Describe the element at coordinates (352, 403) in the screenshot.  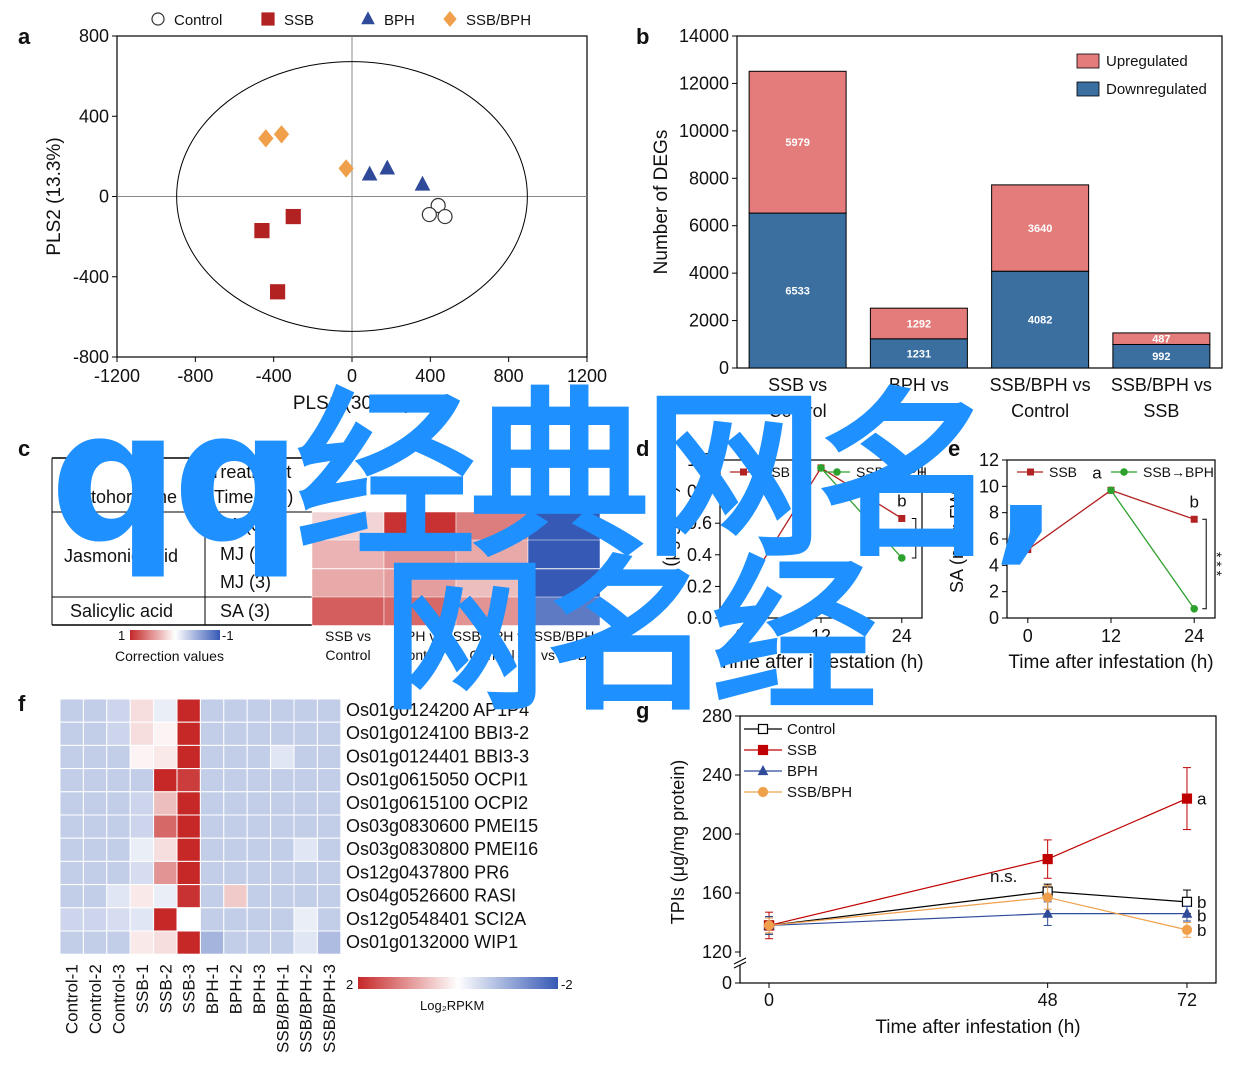
I see `x-axis-title: PLS1 (30.5%)` at that location.